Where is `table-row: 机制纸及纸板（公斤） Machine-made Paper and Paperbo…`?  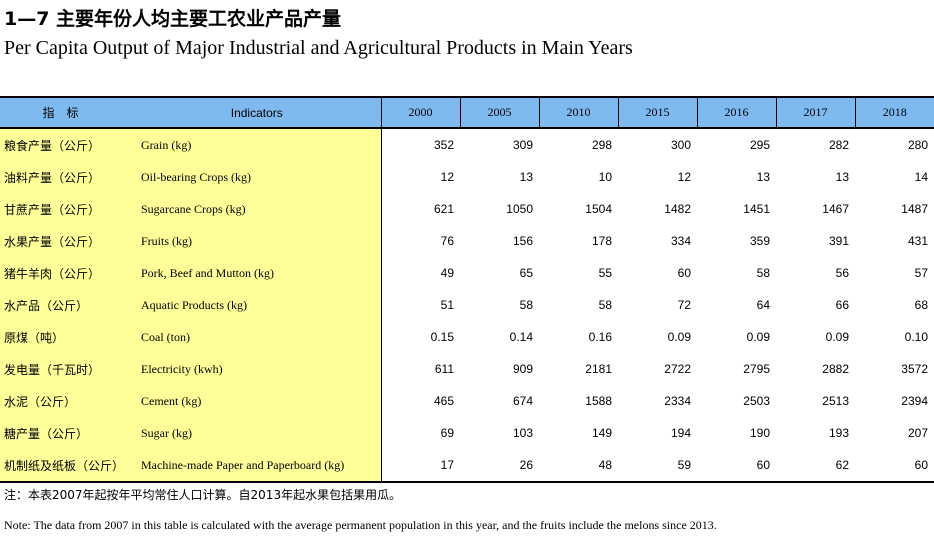 table-row: 机制纸及纸板（公斤） Machine-made Paper and Paperbo… is located at coordinates (467, 466).